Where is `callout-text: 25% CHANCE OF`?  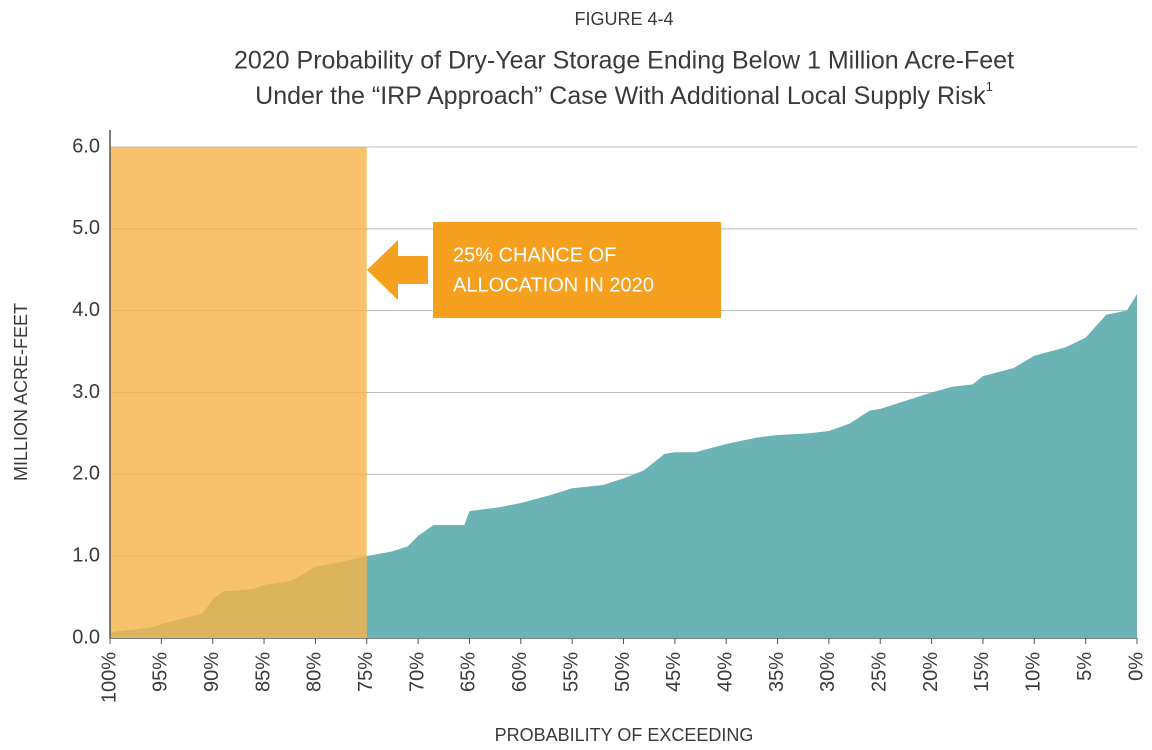 callout-text: 25% CHANCE OF is located at coordinates (534, 255).